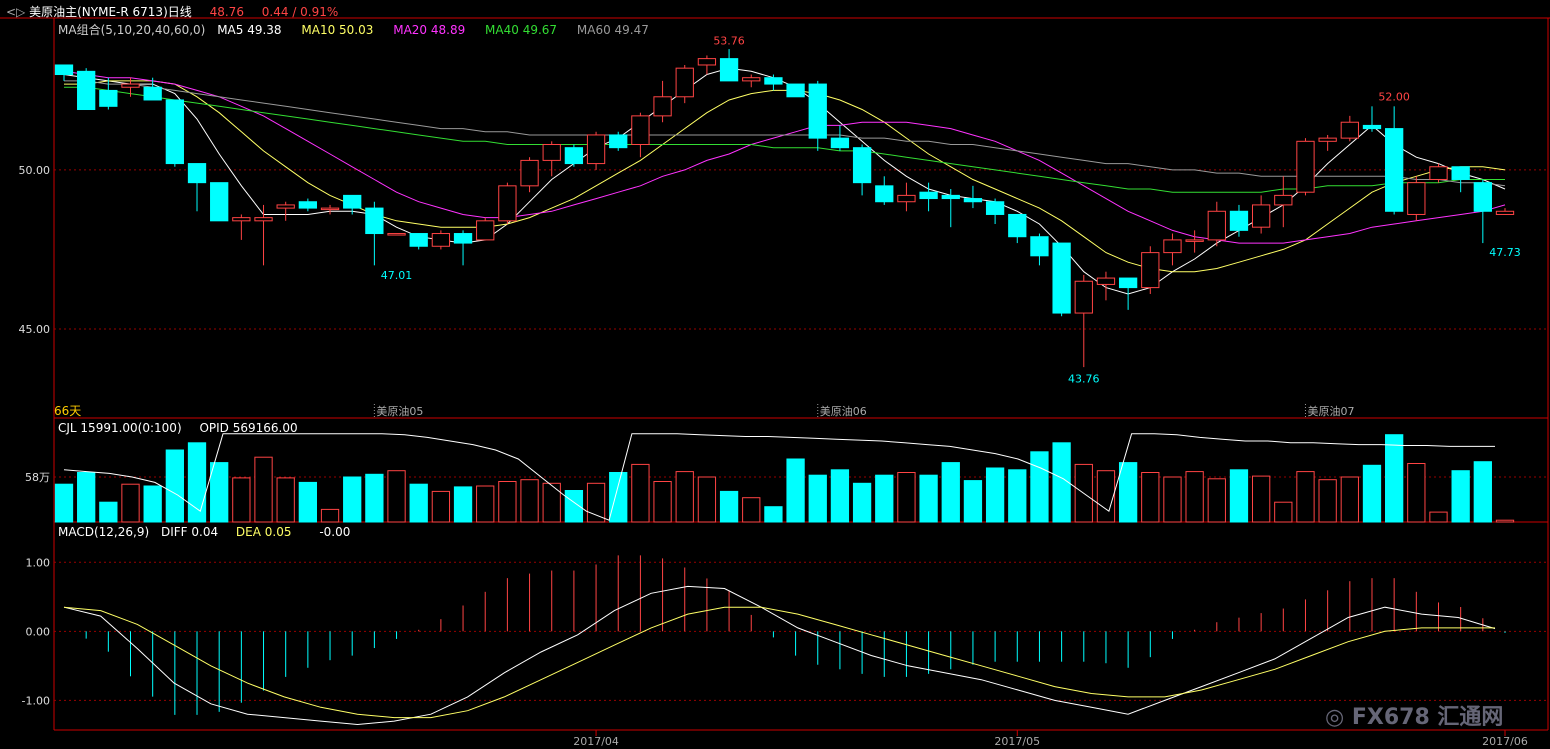  I want to click on ma5-label: MA5 49.38, so click(249, 30).